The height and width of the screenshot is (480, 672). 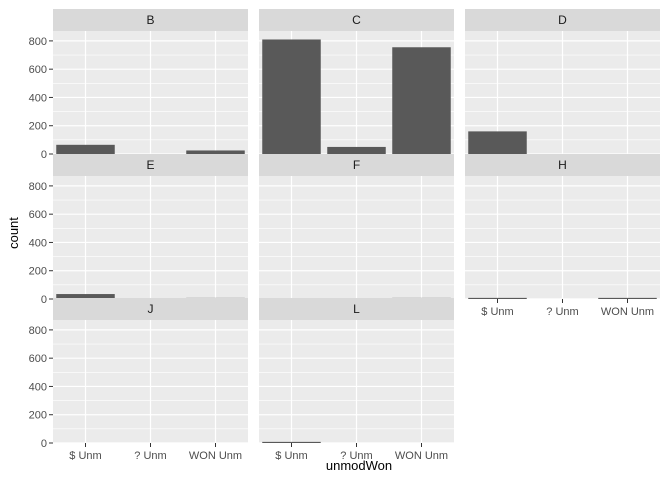 I want to click on facet-panel-h: H $ Unm ? Unm WON Unm, so click(x=562, y=236).